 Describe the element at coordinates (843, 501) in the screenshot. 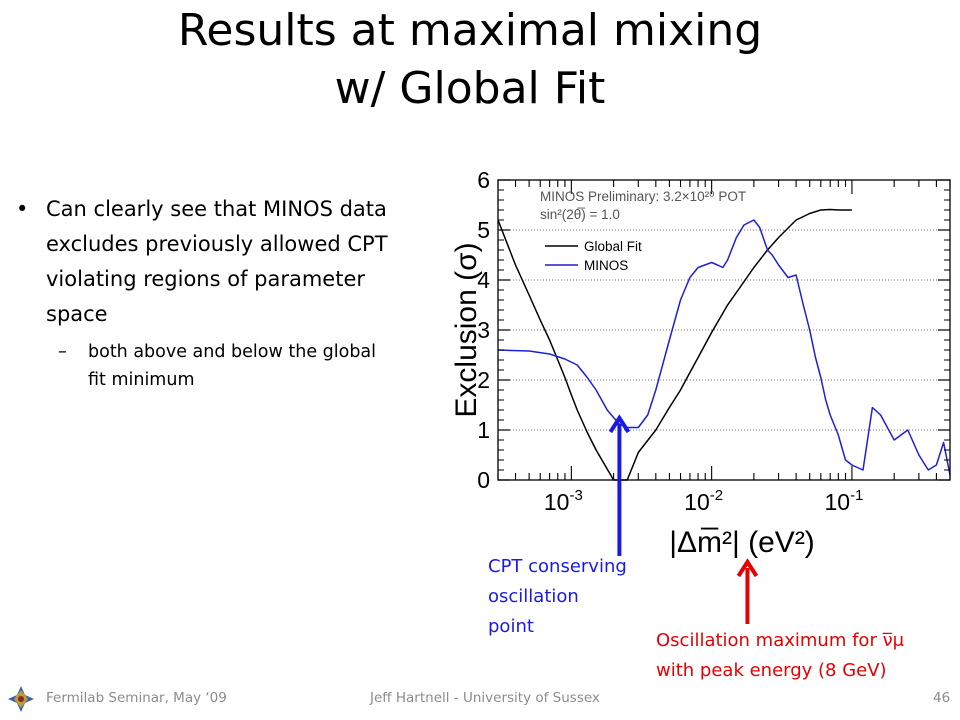

I see `x-tick-label: 10⁻¹` at that location.